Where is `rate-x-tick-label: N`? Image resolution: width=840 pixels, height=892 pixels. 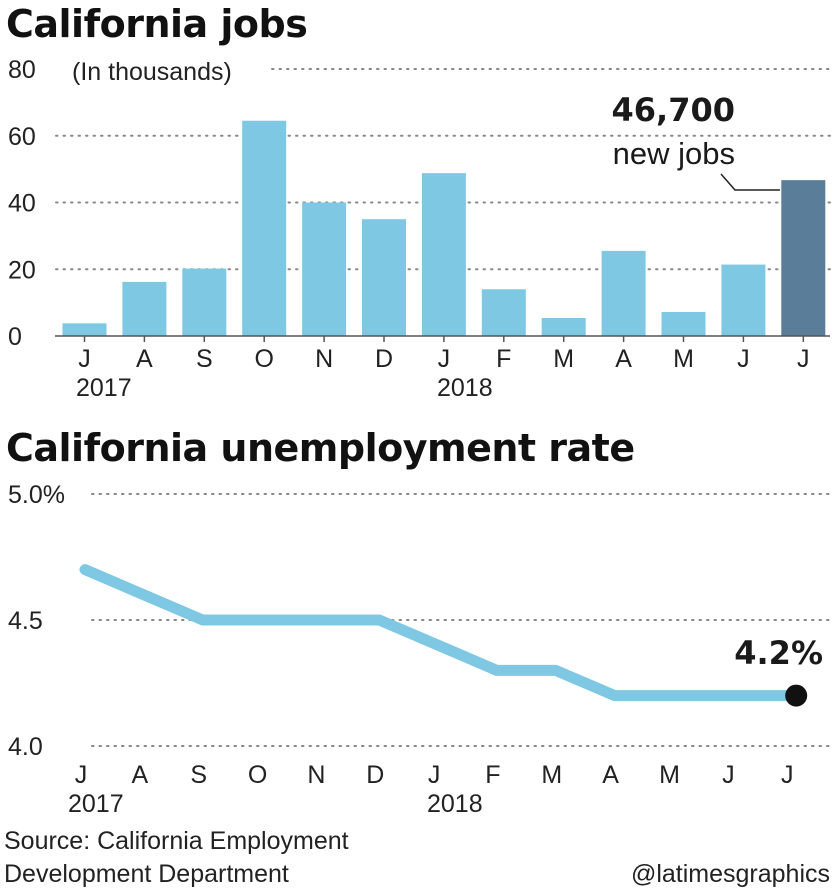
rate-x-tick-label: N is located at coordinates (316, 775).